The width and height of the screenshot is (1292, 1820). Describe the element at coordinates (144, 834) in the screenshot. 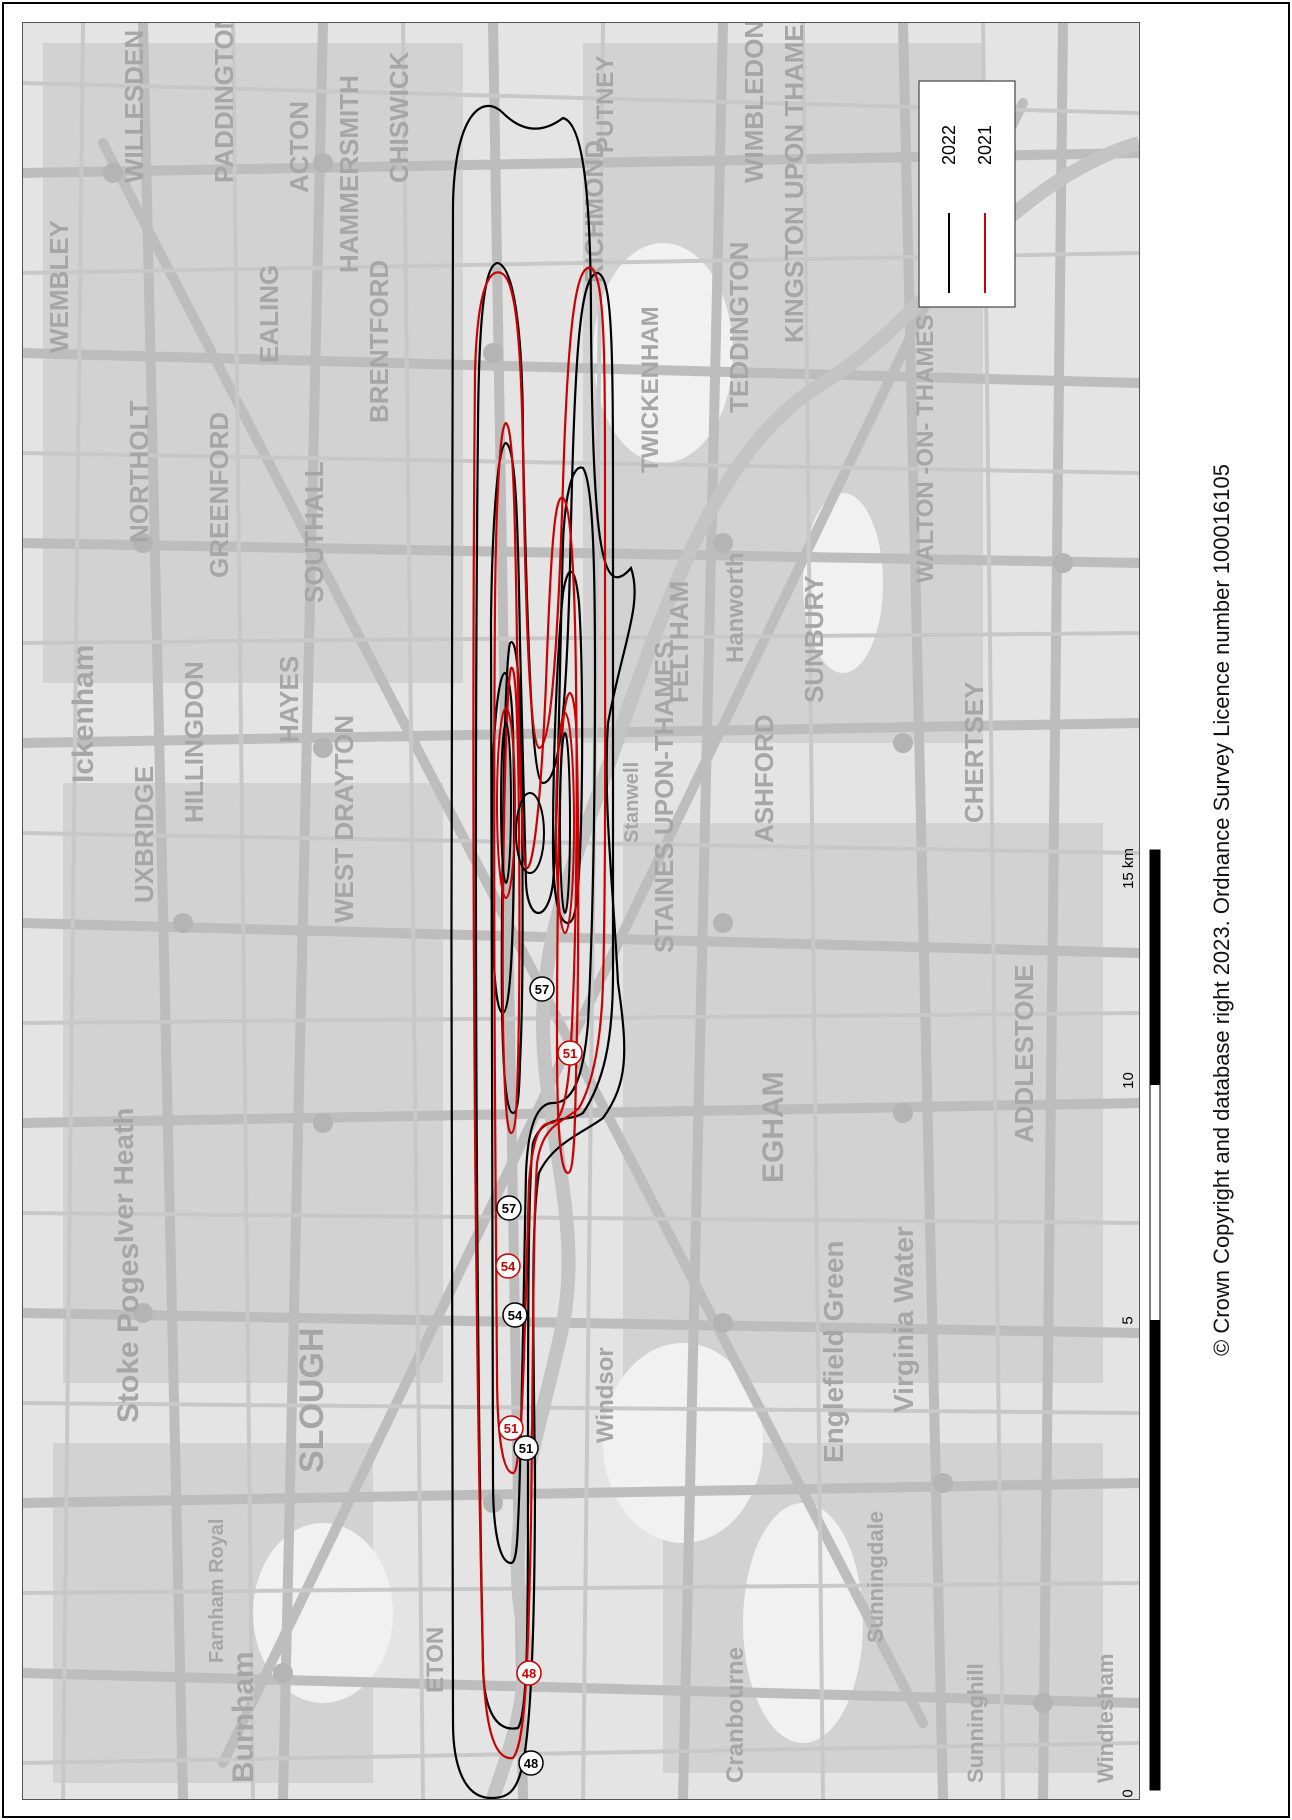

I see `place-label: UXBRIDGE` at that location.